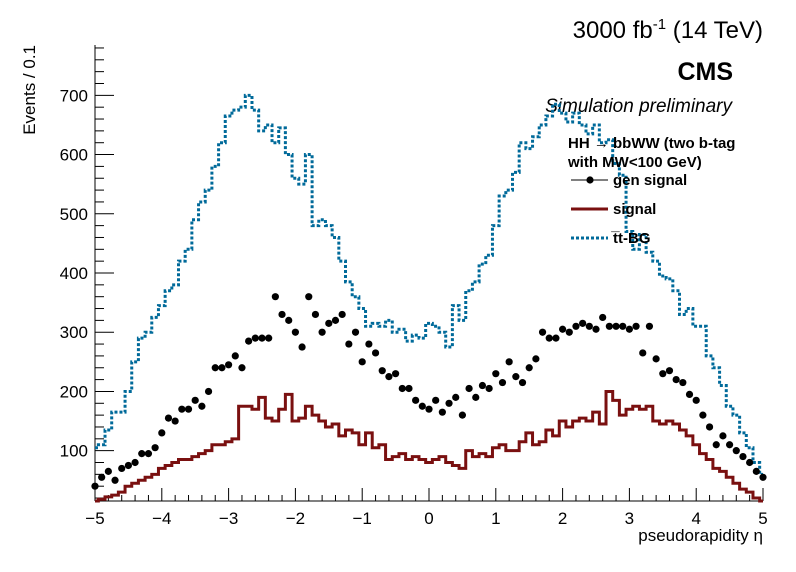  What do you see at coordinates (650, 180) in the screenshot?
I see `legend-label-gen-signal: gen signal` at bounding box center [650, 180].